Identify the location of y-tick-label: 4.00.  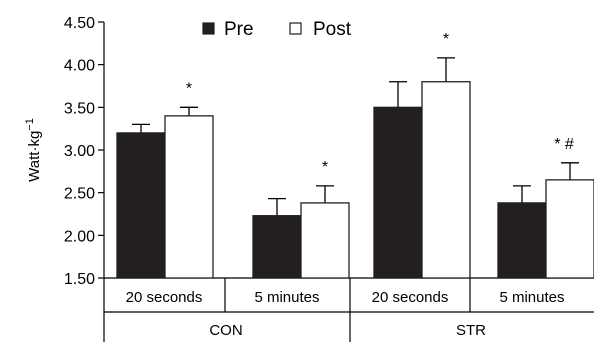
(79, 66).